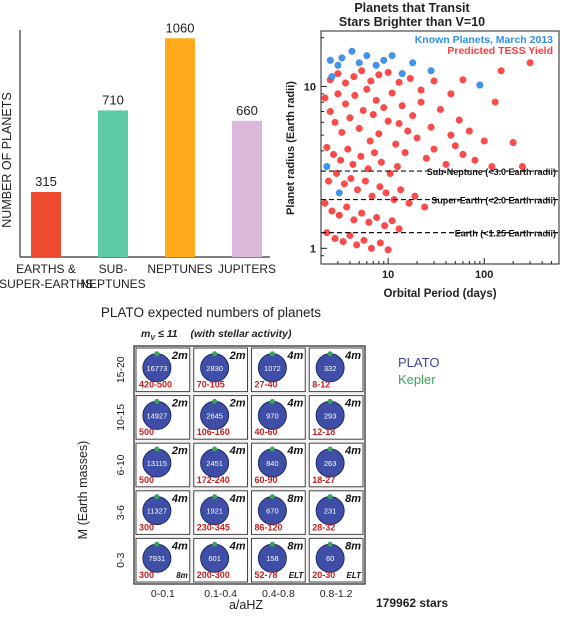 The width and height of the screenshot is (562, 618). I want to click on scatter-y-axis-label: Planet radius (Earth radii), so click(291, 148).